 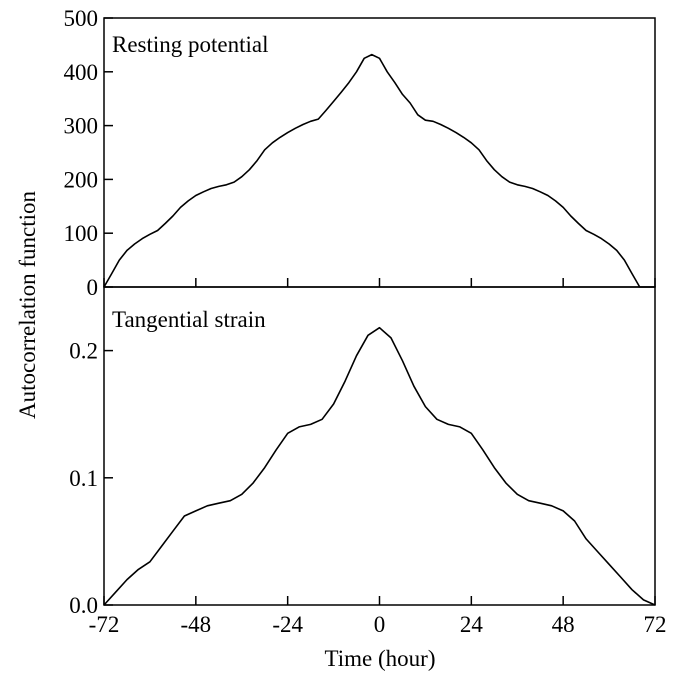 What do you see at coordinates (104, 624) in the screenshot?
I see `x-tick-label: -72` at bounding box center [104, 624].